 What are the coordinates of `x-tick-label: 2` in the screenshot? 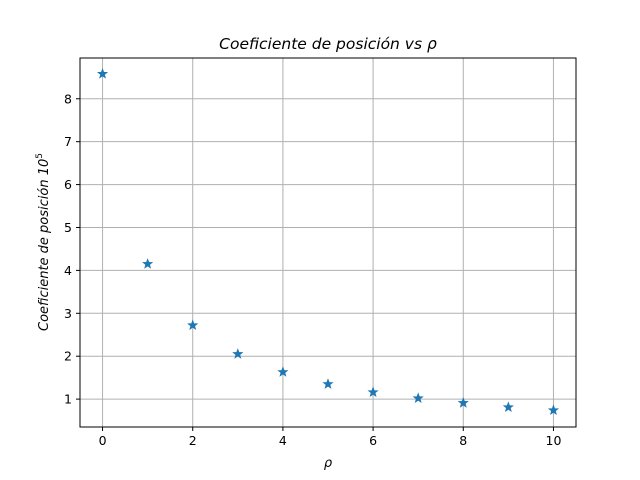 It's located at (193, 440).